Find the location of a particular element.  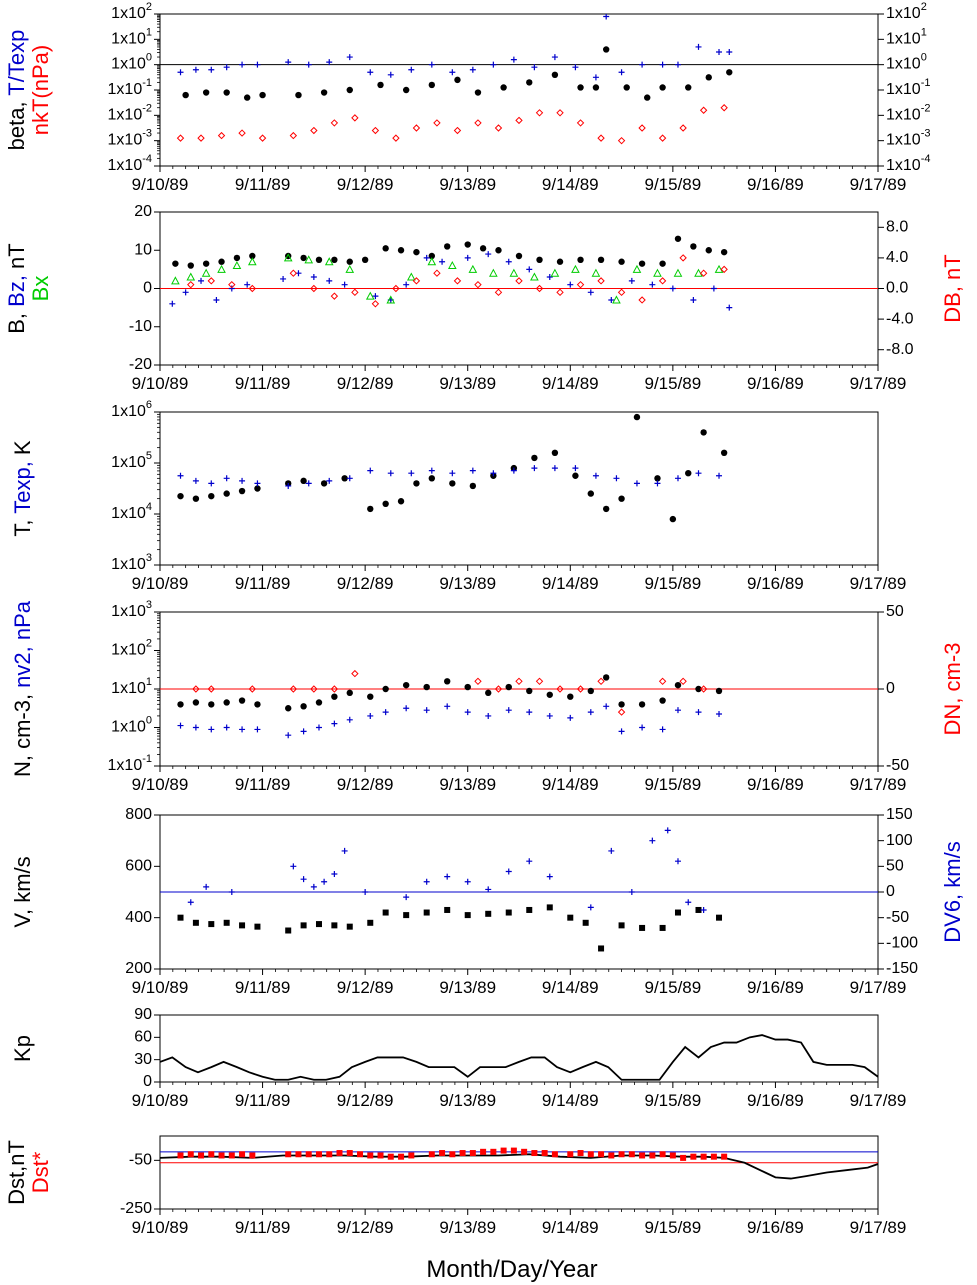

right-tick-label: 50 is located at coordinates (895, 611).